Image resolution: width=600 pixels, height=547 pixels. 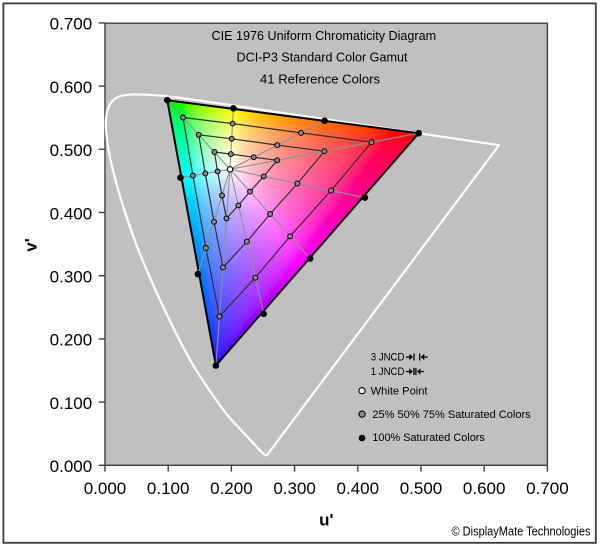 I want to click on svg-text: DCI-P3 Standard Color Gamut, so click(x=322, y=57).